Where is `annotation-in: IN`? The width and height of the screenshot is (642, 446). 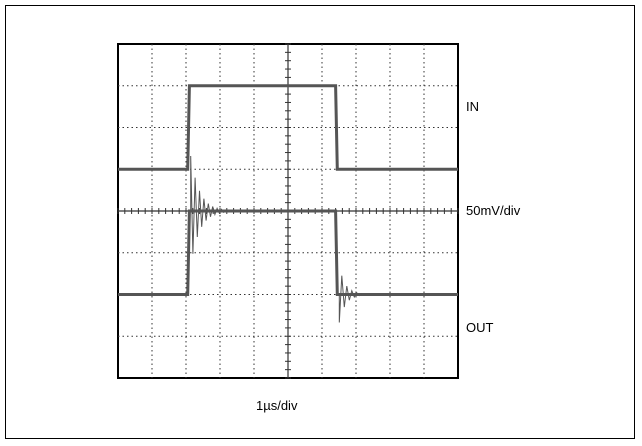
annotation-in: IN is located at coordinates (472, 106).